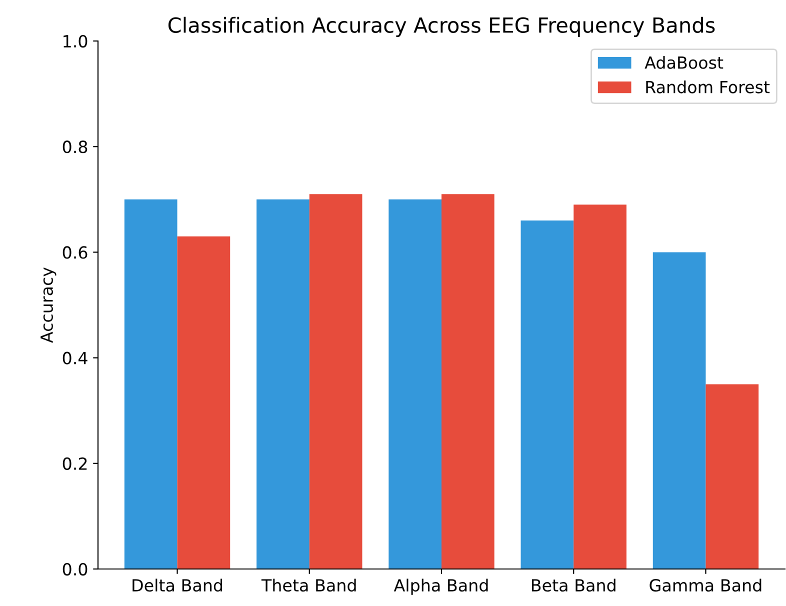  Describe the element at coordinates (76, 41) in the screenshot. I see `y-tick-label: 1.0` at that location.